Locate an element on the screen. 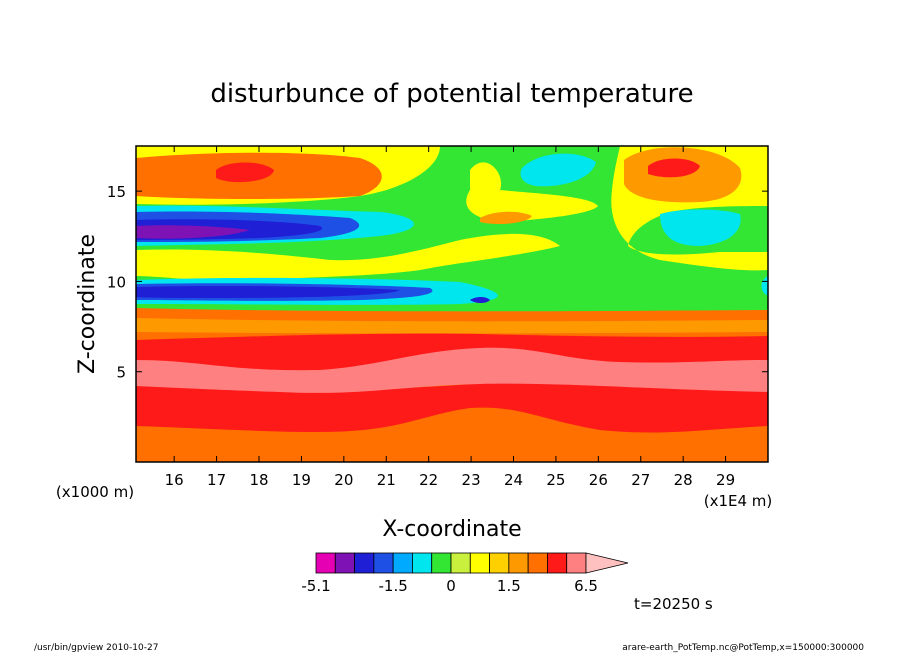  colorbar-tick-label: 0 is located at coordinates (451, 586).